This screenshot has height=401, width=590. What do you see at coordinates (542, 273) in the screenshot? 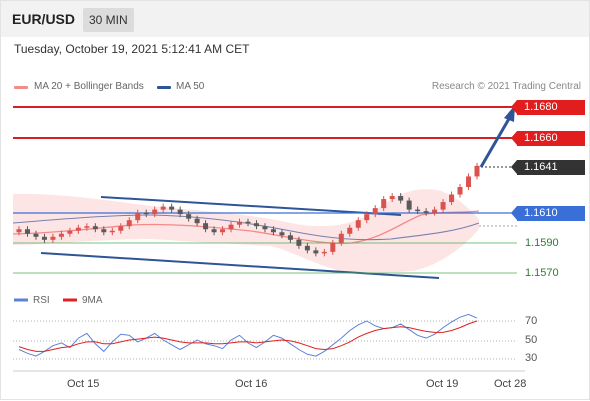
I see `support2-price-label: 1.1570` at bounding box center [542, 273].